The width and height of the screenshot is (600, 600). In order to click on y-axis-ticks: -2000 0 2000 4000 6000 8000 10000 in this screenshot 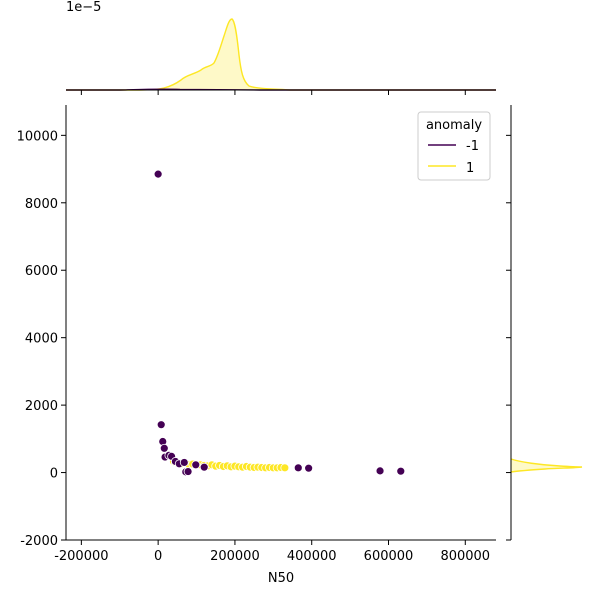, I will do `click(41, 339)`.